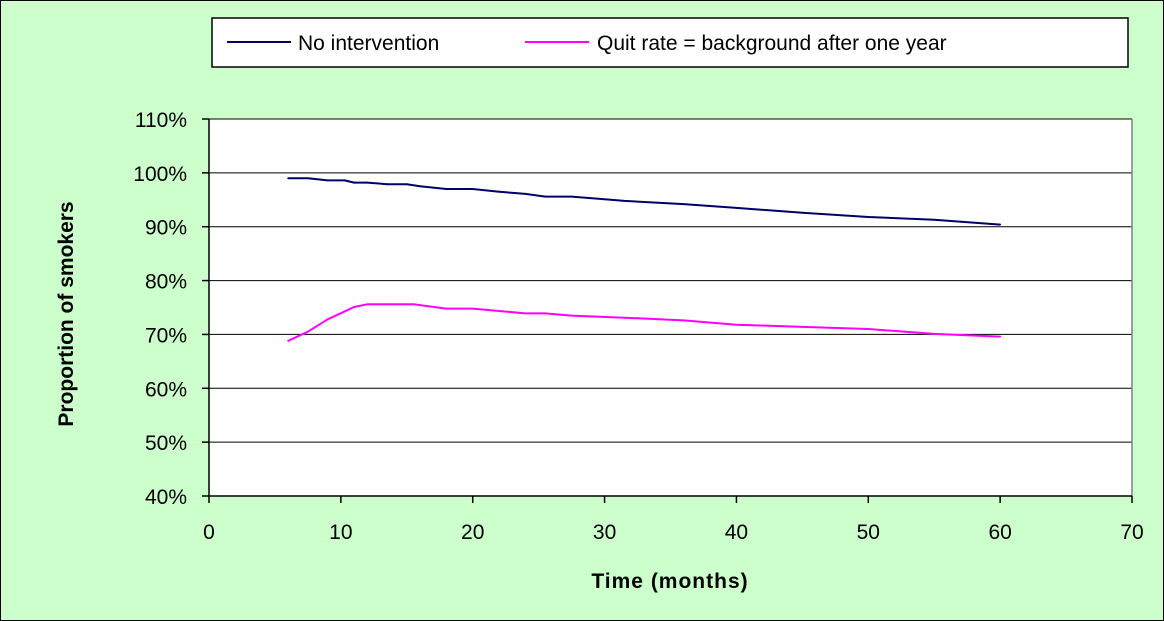 The image size is (1164, 621). What do you see at coordinates (160, 174) in the screenshot?
I see `y-tick-label: 100%` at bounding box center [160, 174].